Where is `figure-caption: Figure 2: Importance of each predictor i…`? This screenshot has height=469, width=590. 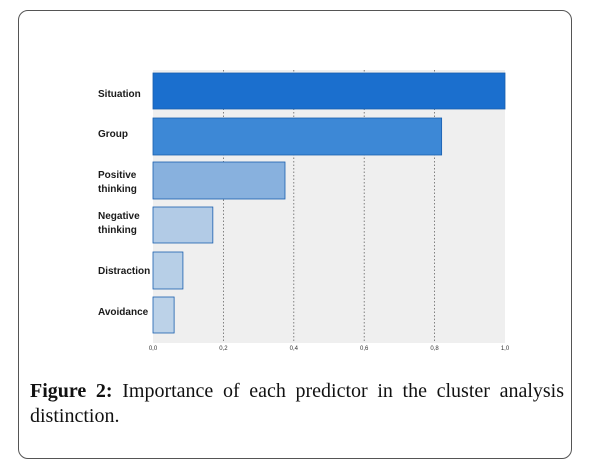 figure-caption: Figure 2: Importance of each predictor i… is located at coordinates (297, 404).